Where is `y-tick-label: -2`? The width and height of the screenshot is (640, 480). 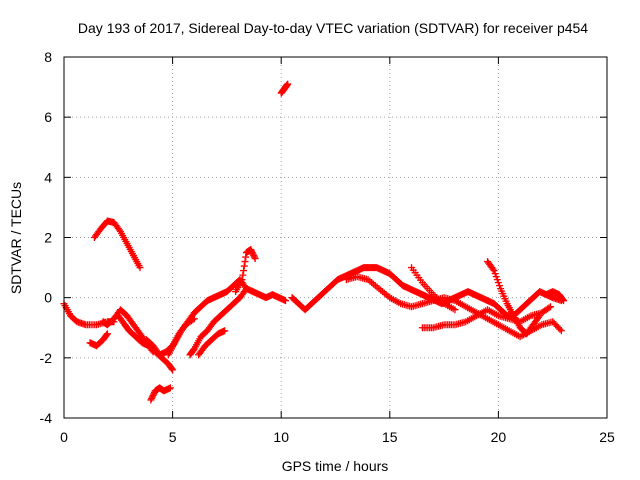
y-tick-label: -2 is located at coordinates (46, 358).